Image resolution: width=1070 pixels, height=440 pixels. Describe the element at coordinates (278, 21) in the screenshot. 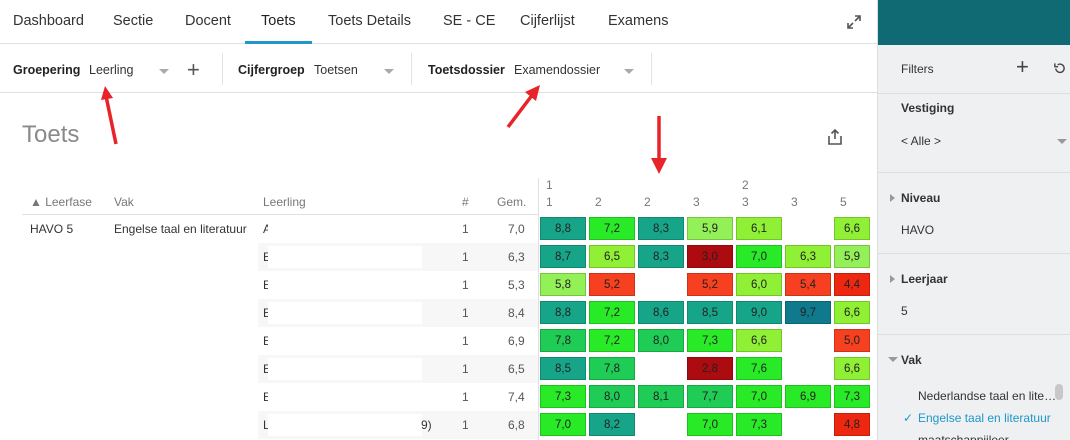

I see `tab-toets: Toets` at that location.